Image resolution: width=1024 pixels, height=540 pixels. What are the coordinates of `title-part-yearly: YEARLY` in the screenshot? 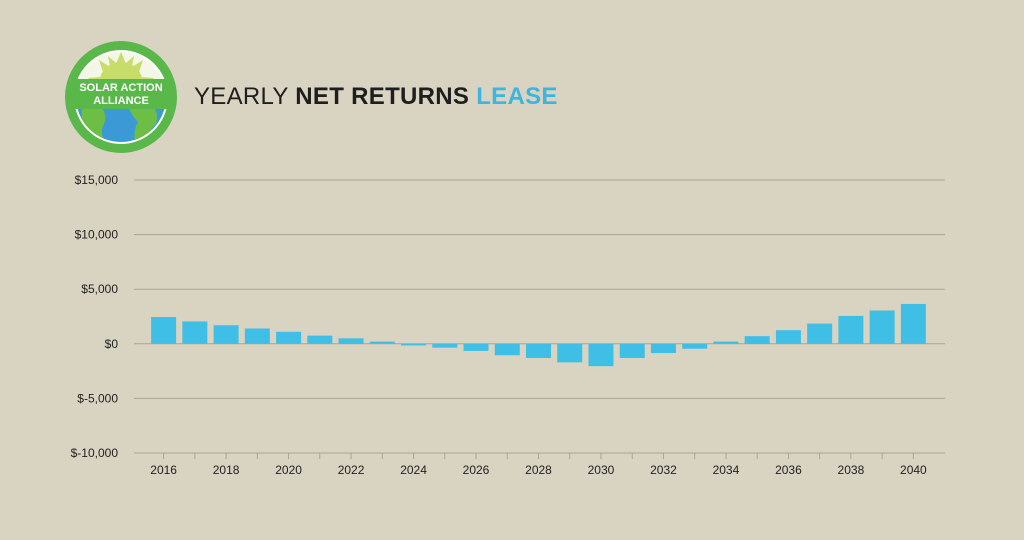 It's located at (241, 96).